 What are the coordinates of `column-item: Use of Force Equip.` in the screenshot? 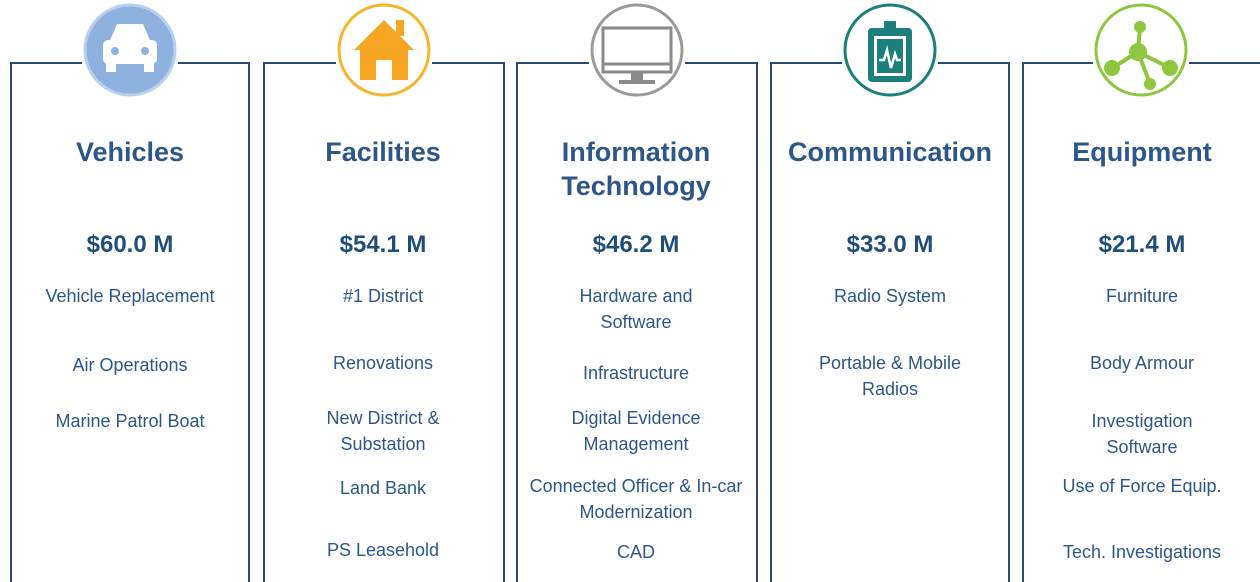 It's located at (1142, 486).